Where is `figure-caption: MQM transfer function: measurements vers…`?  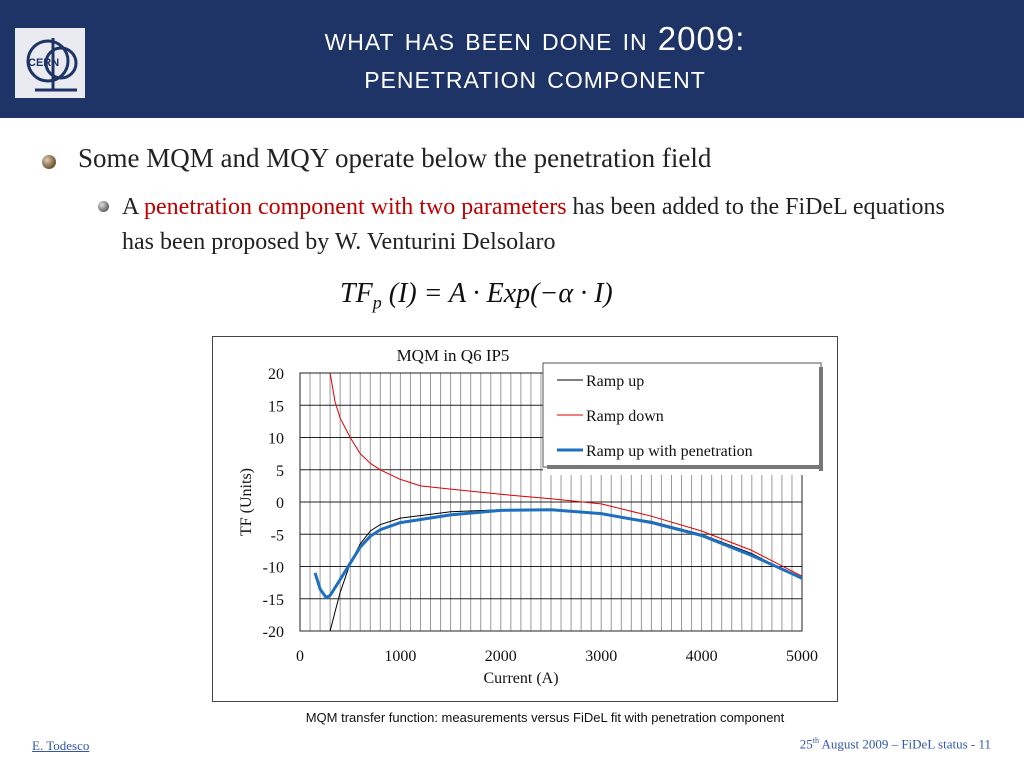 figure-caption: MQM transfer function: measurements vers… is located at coordinates (545, 717).